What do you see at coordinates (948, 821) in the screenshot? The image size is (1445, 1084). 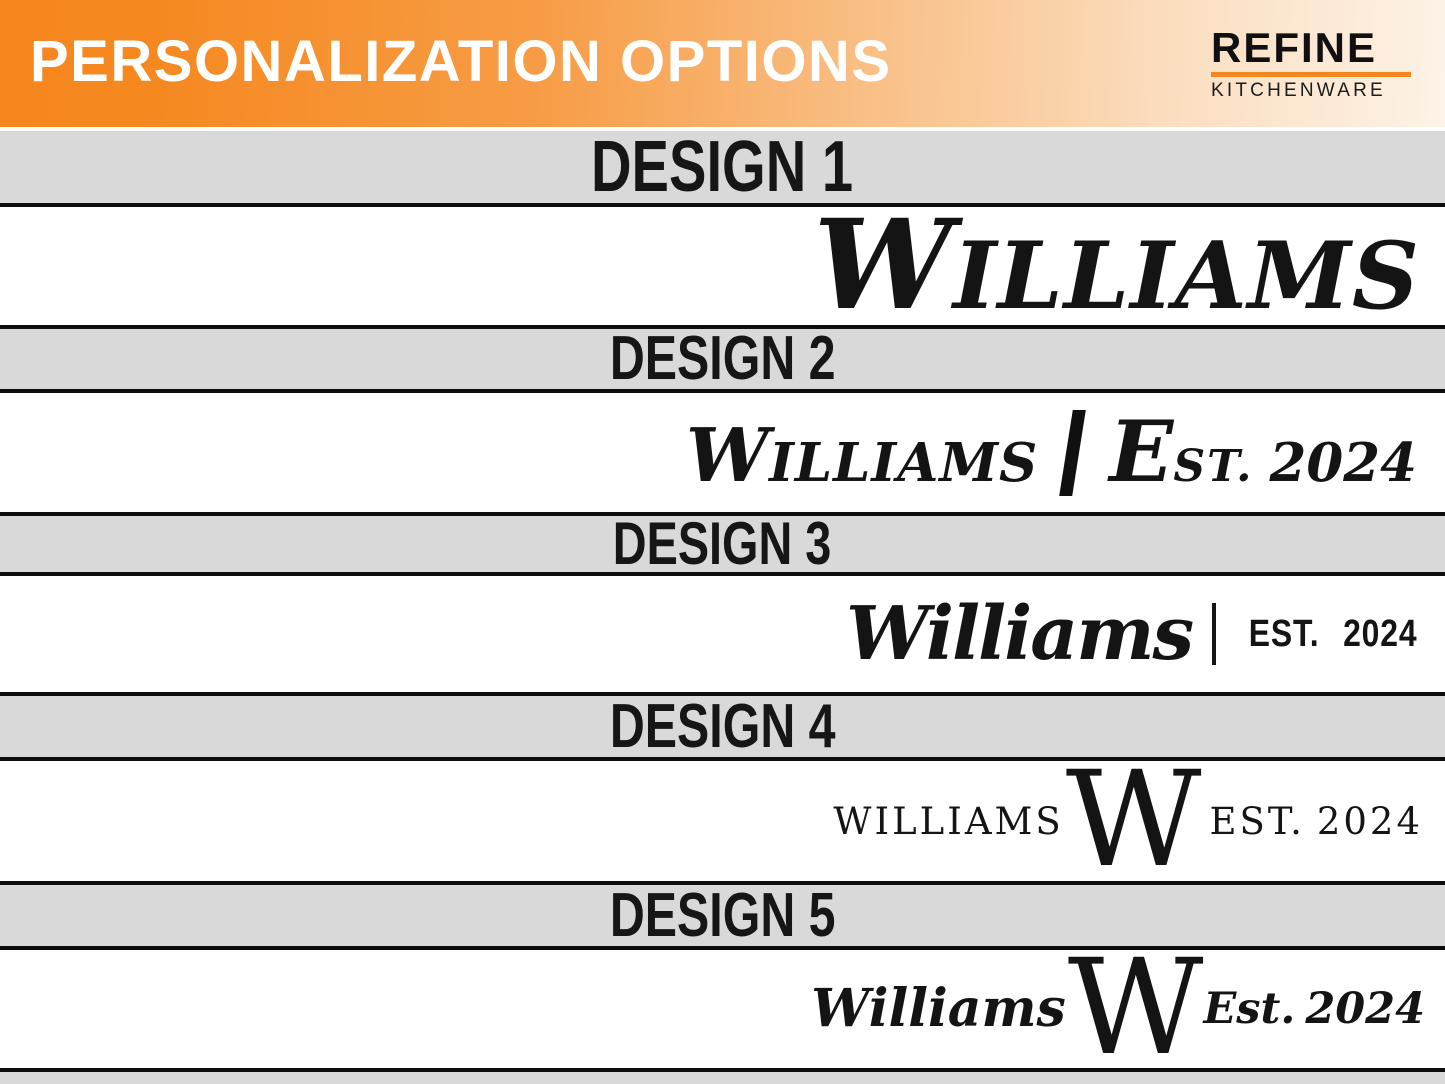 I see `name-text: WILLIAMS` at bounding box center [948, 821].